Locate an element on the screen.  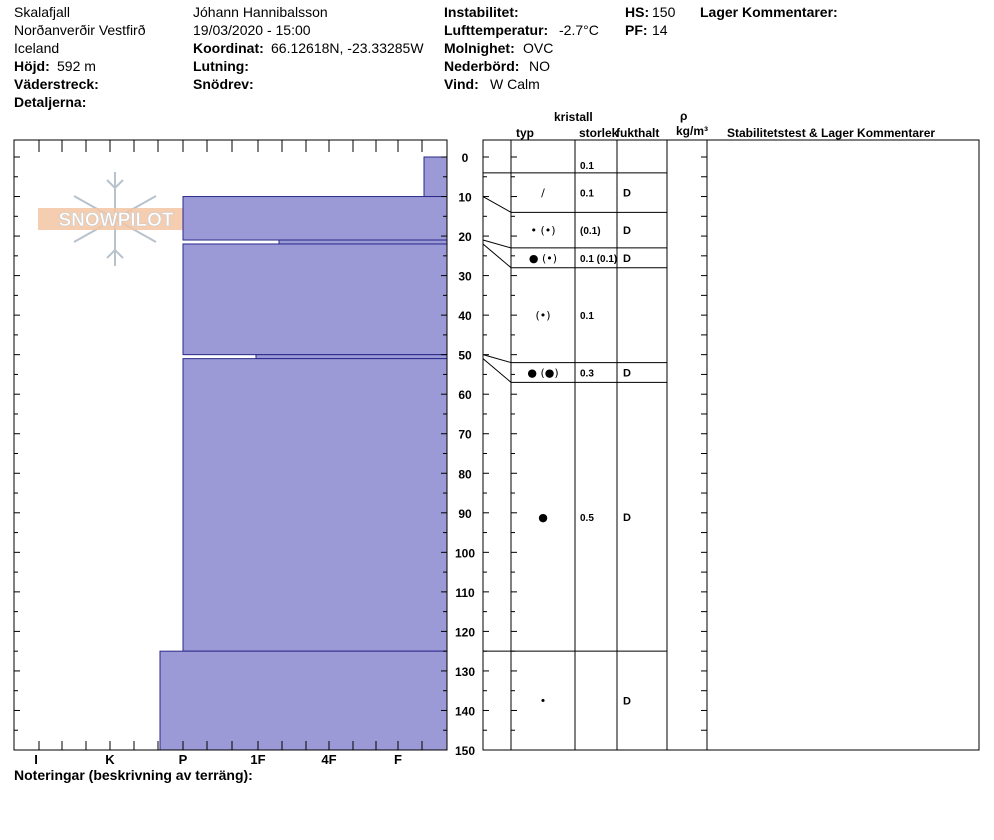
grain-type-symbol: • (•) is located at coordinates (542, 230).